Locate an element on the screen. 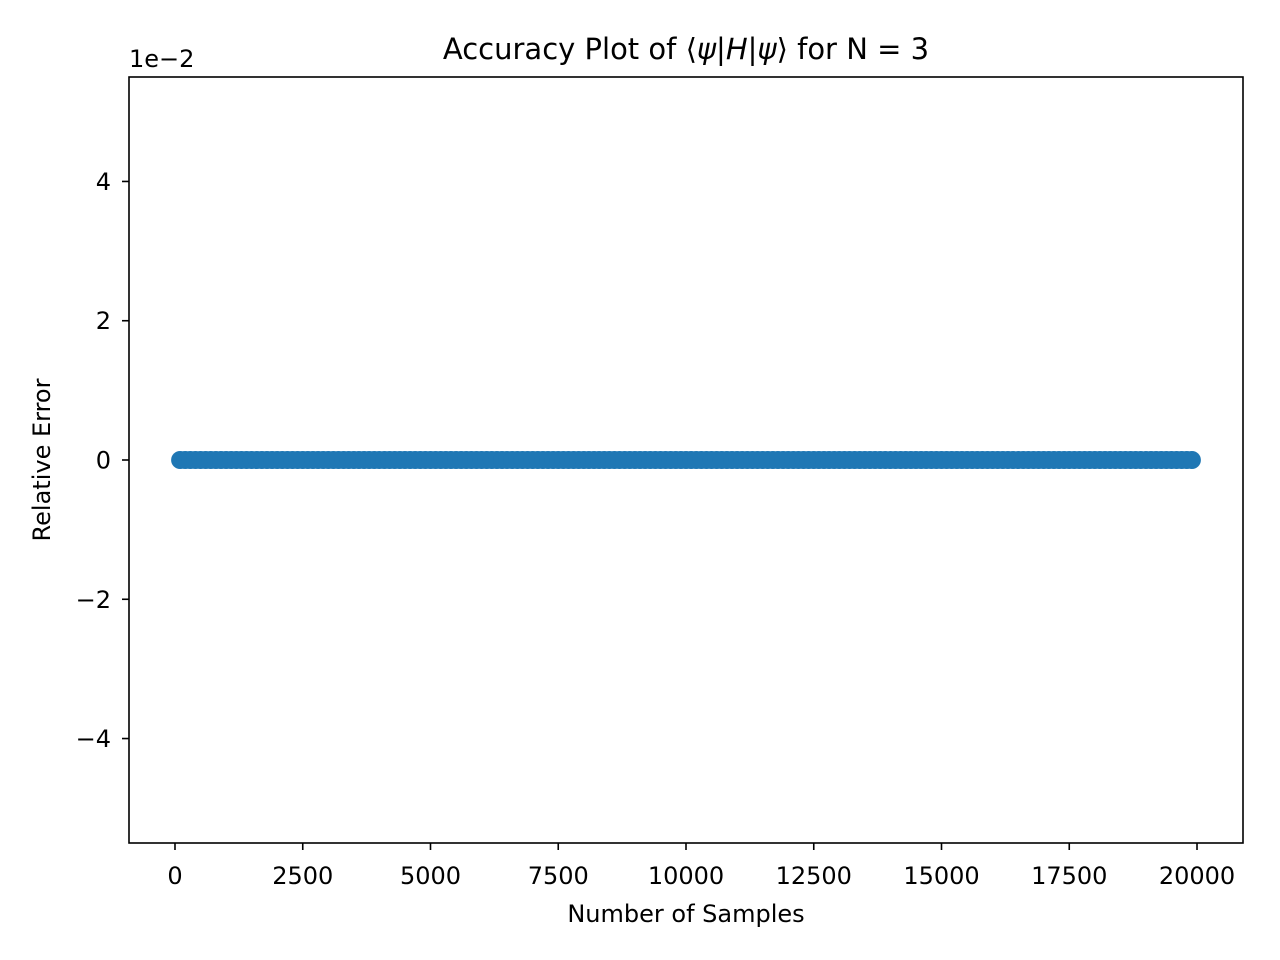  y-tick-label: −2 is located at coordinates (93, 600).